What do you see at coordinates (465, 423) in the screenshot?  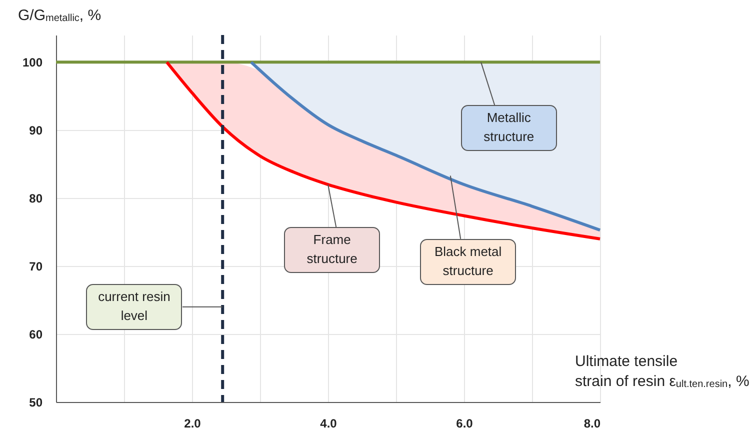 I see `x-tick-label: 6.0` at bounding box center [465, 423].